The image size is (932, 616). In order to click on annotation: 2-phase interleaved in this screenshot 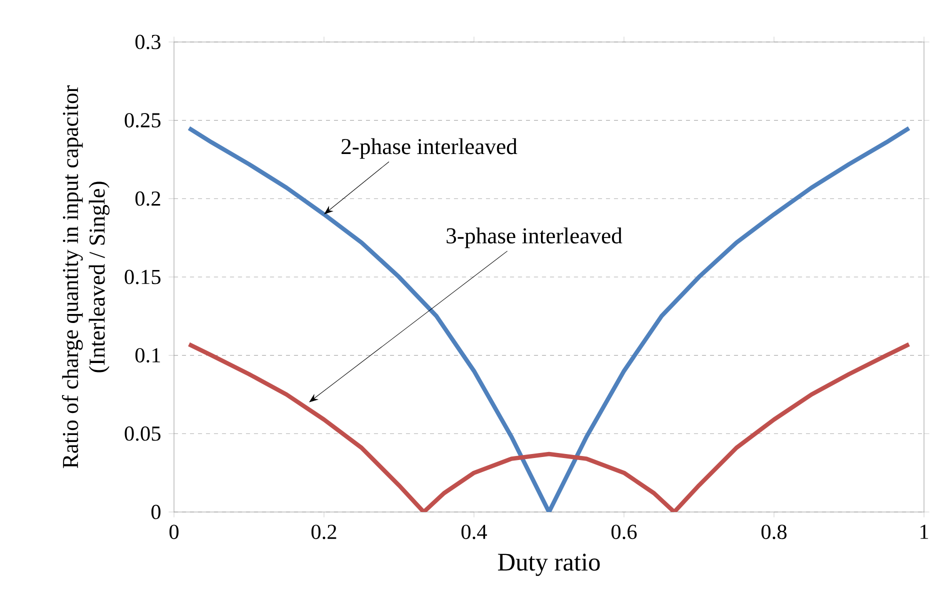, I will do `click(430, 148)`.